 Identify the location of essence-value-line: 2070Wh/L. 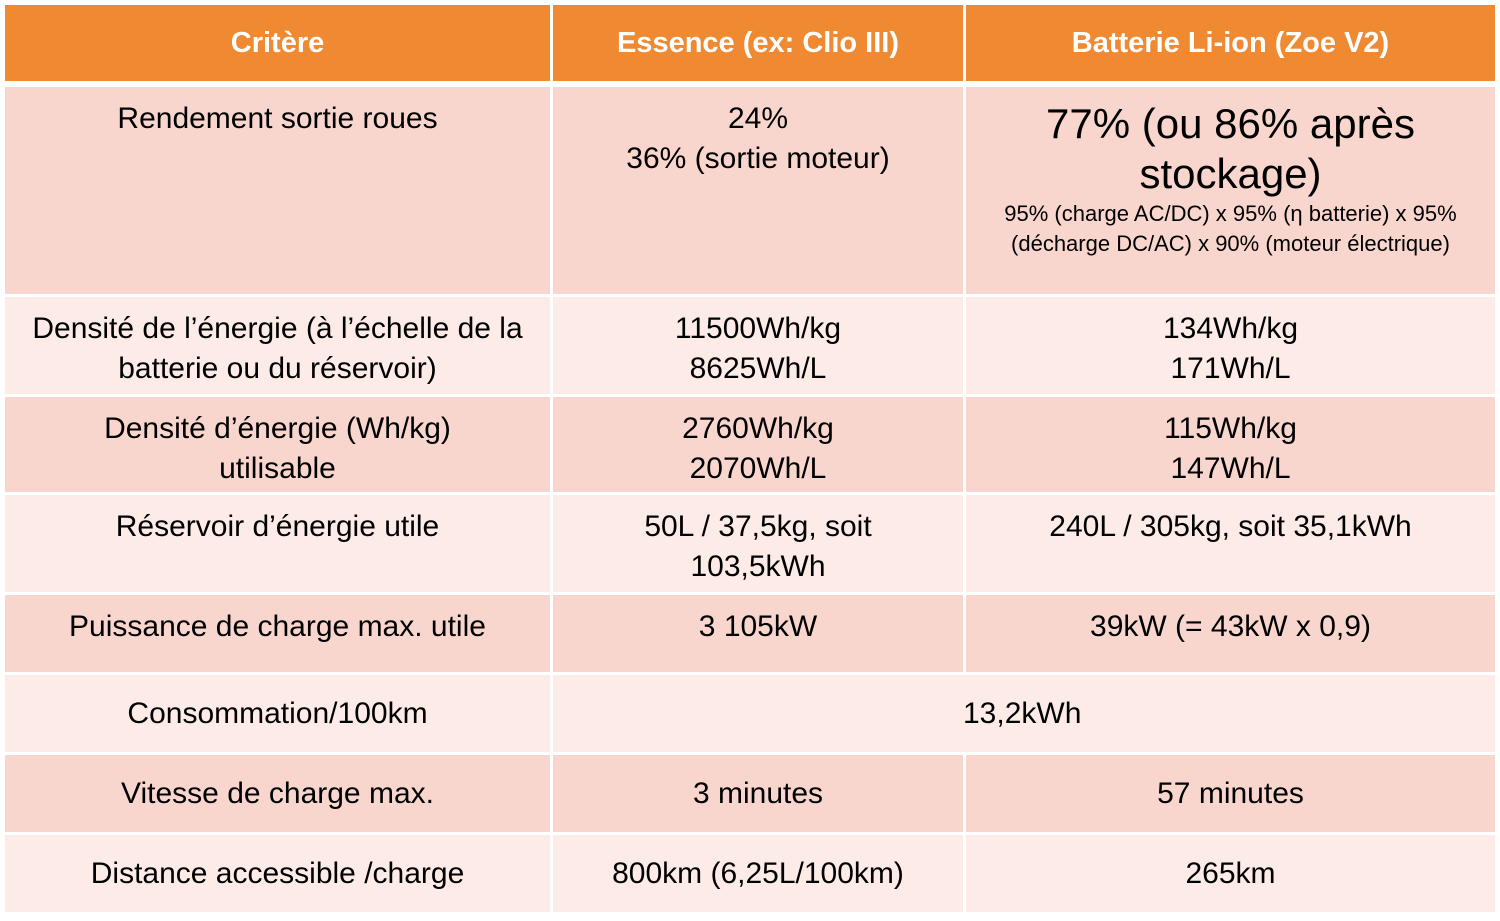
(758, 468).